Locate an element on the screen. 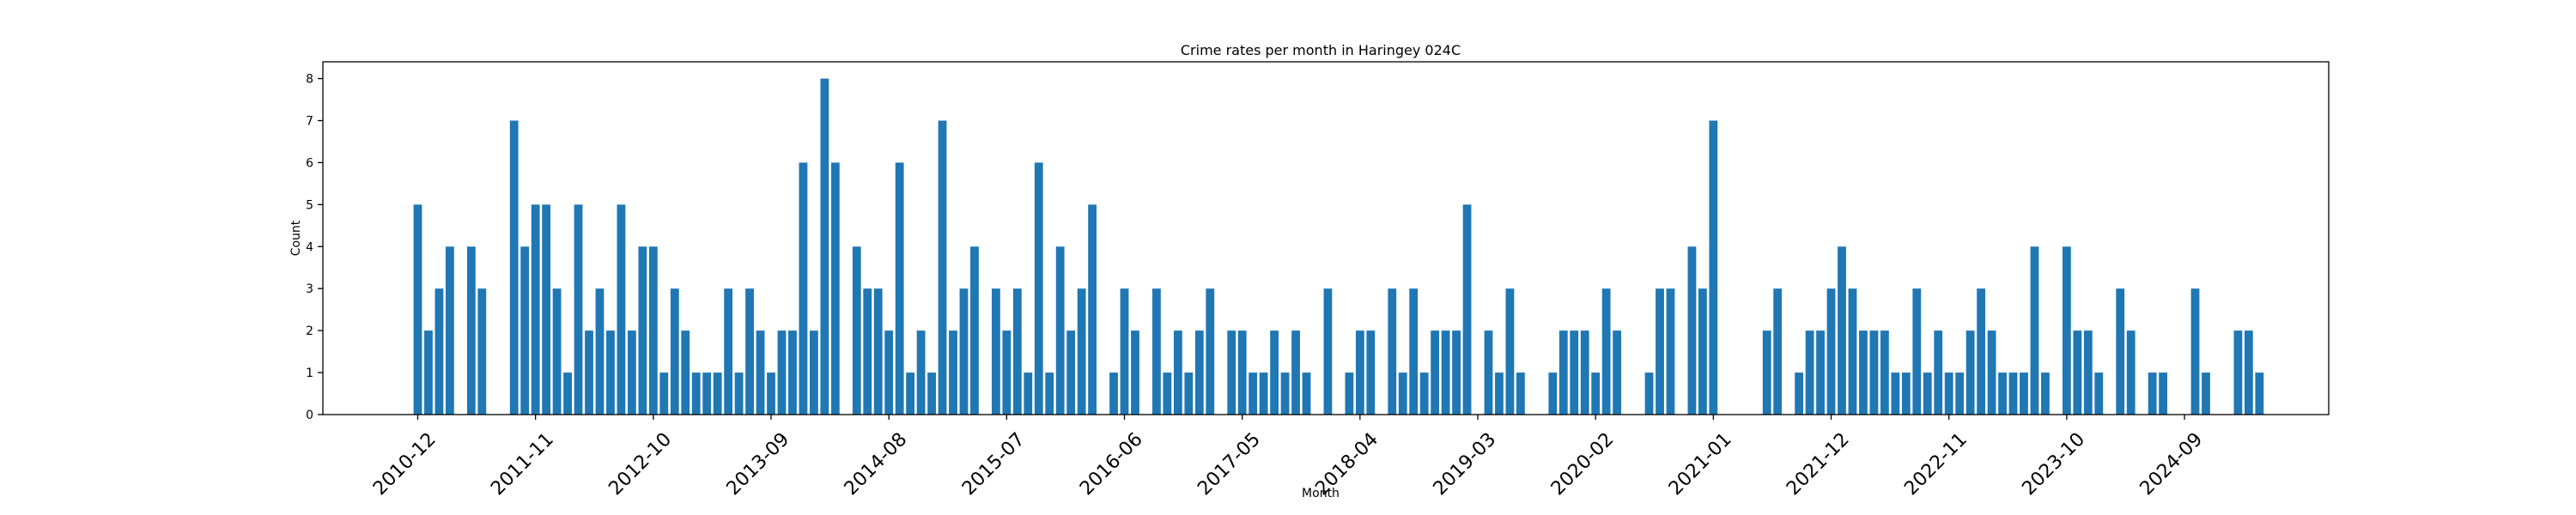 Image resolution: width=2576 pixels, height=515 pixels. y-tick-label-3: 3 is located at coordinates (310, 289).